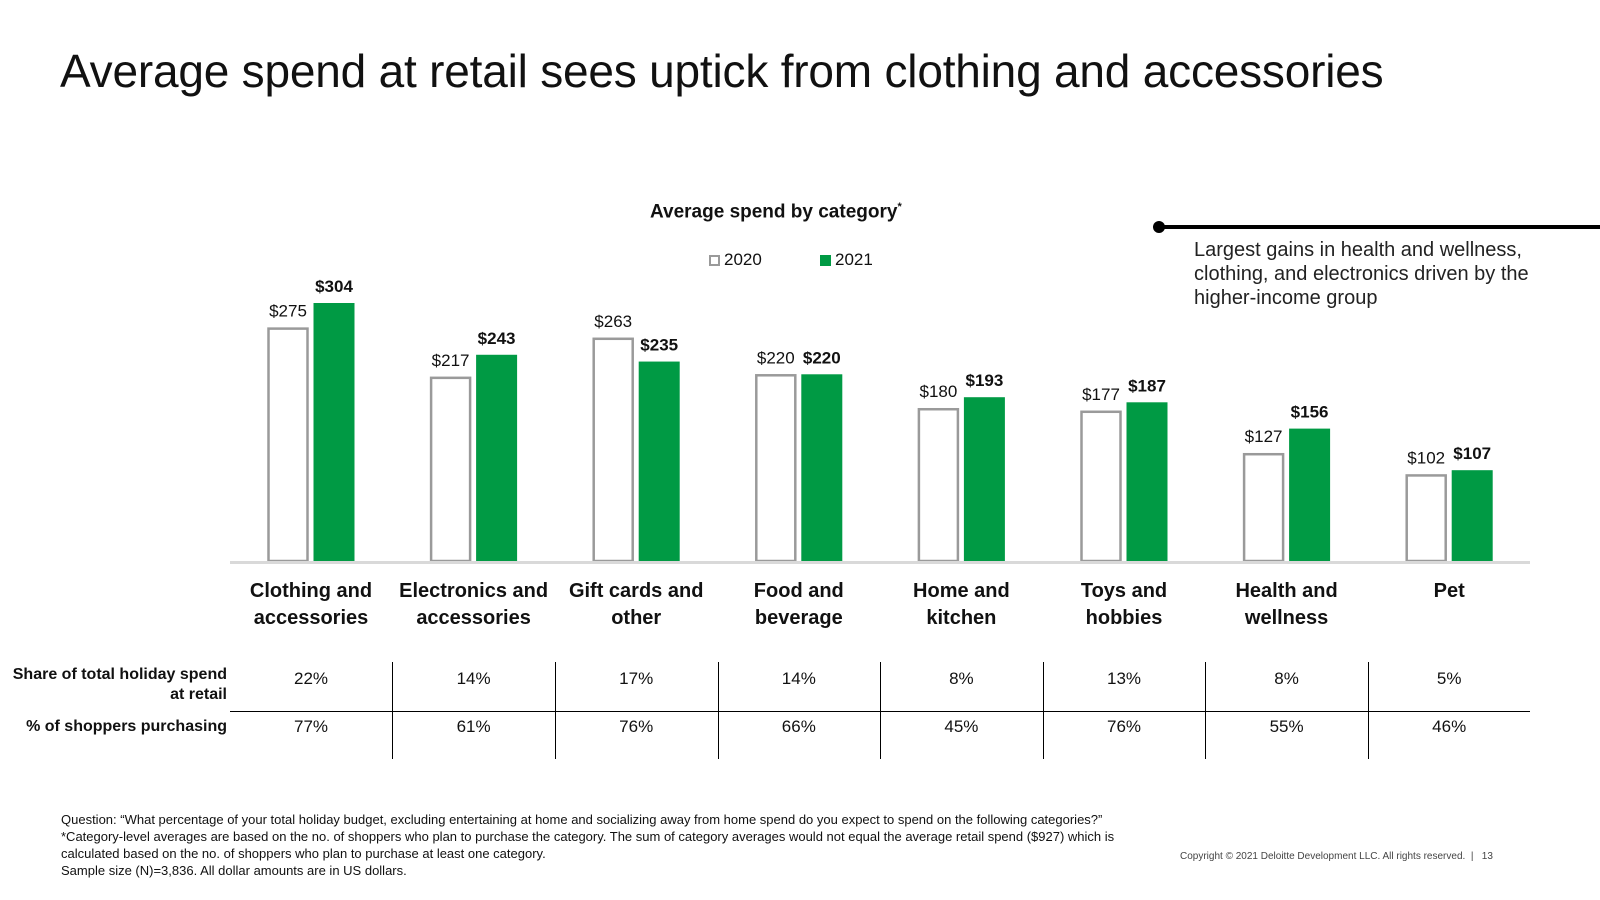 The image size is (1600, 900). Describe the element at coordinates (961, 726) in the screenshot. I see `table-cell: 45%` at that location.